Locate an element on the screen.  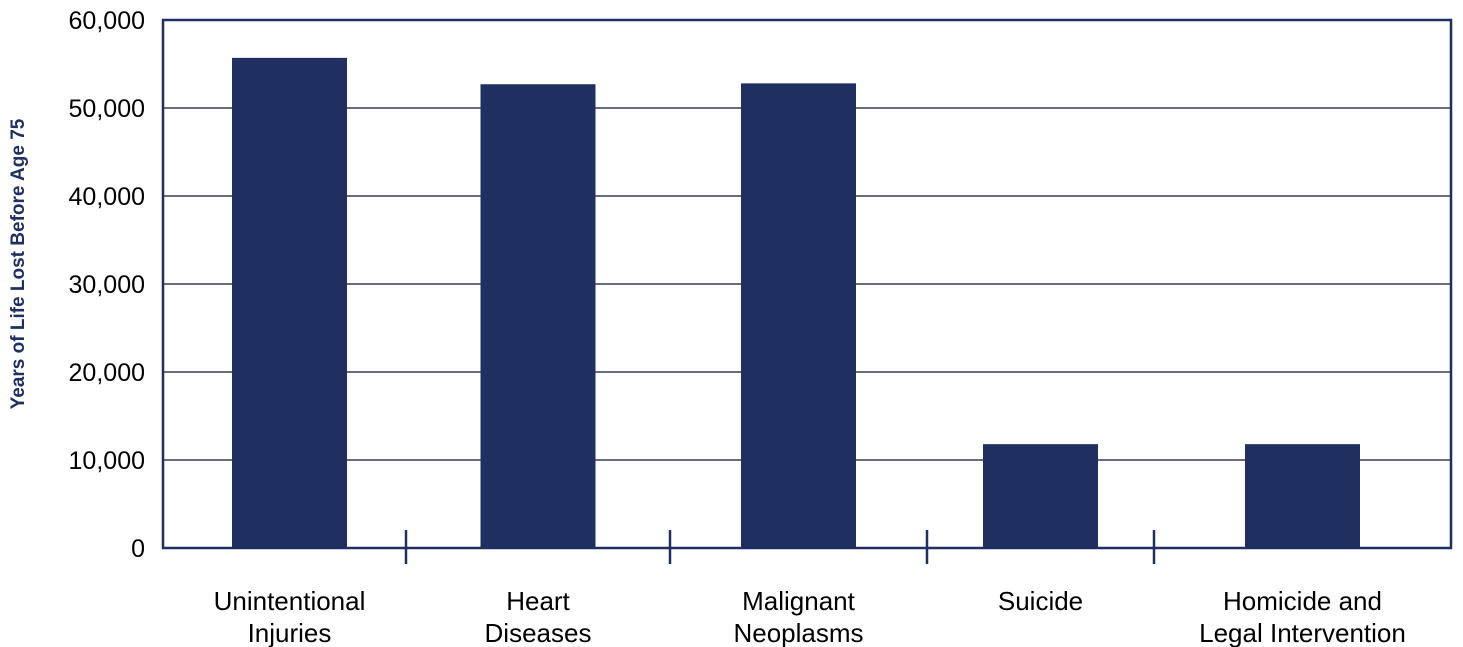
y-tick-label: 30,000 is located at coordinates (107, 285).